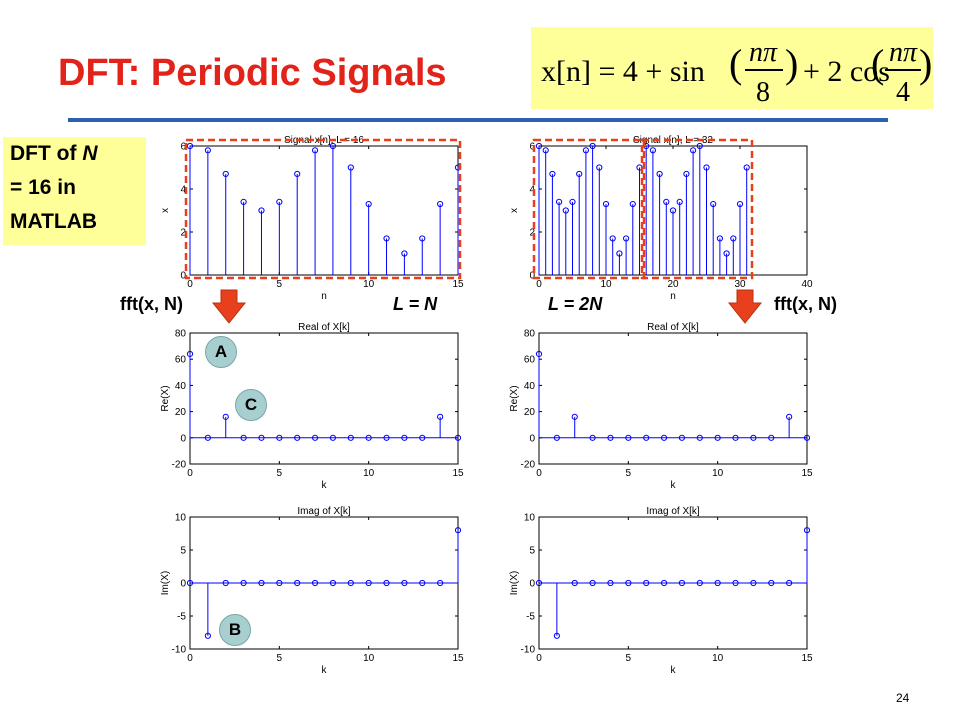  What do you see at coordinates (235, 630) in the screenshot?
I see `badge-b: B` at bounding box center [235, 630].